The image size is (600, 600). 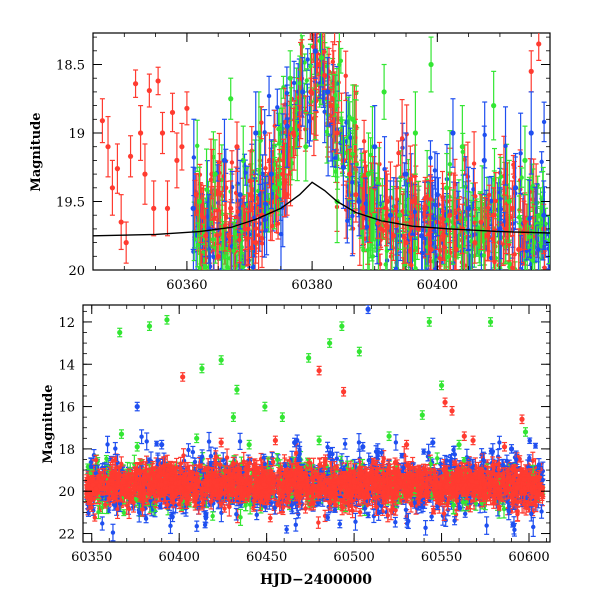 What do you see at coordinates (91, 557) in the screenshot?
I see `bottom-x-tick-label: 60350` at bounding box center [91, 557].